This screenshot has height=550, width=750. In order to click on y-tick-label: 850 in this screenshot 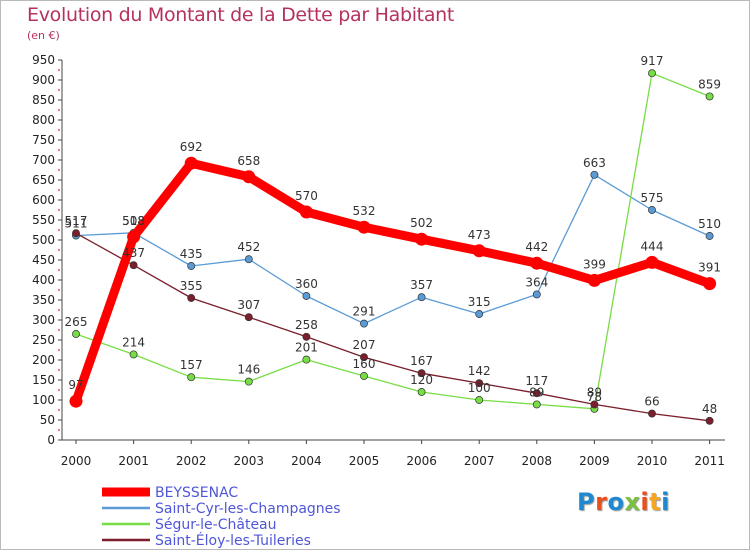, I will do `click(43, 100)`.